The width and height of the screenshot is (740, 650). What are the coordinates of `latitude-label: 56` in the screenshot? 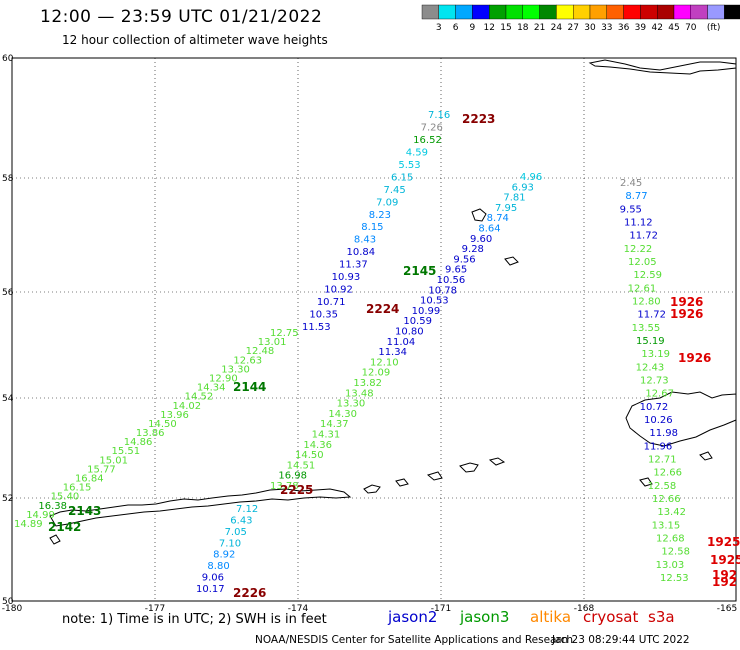 It's located at (8, 293).